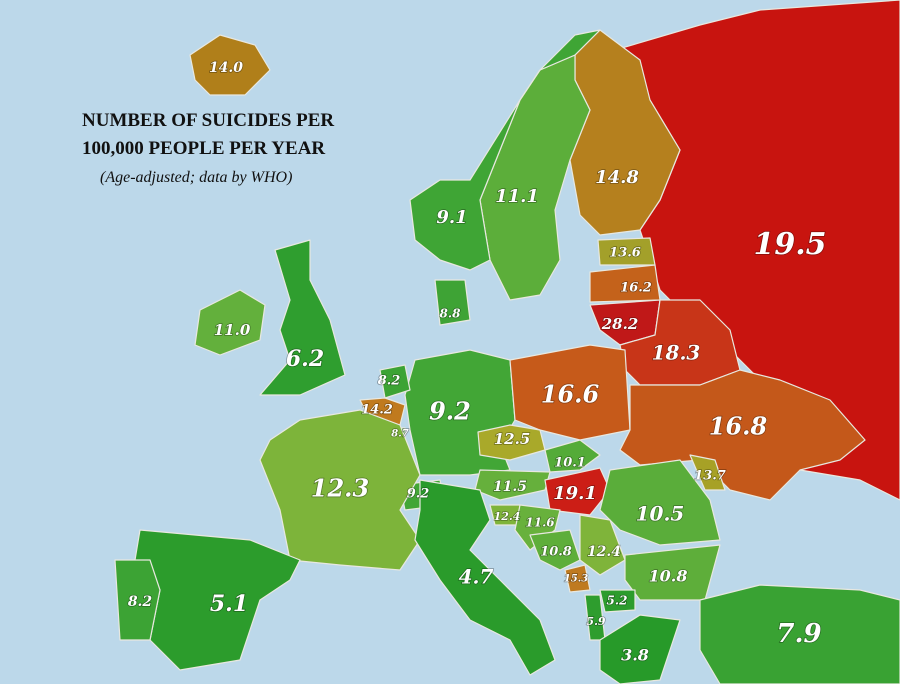 The width and height of the screenshot is (900, 684). What do you see at coordinates (203, 148) in the screenshot?
I see `title-line: 100,000 PEOPLE PER YEAR` at bounding box center [203, 148].